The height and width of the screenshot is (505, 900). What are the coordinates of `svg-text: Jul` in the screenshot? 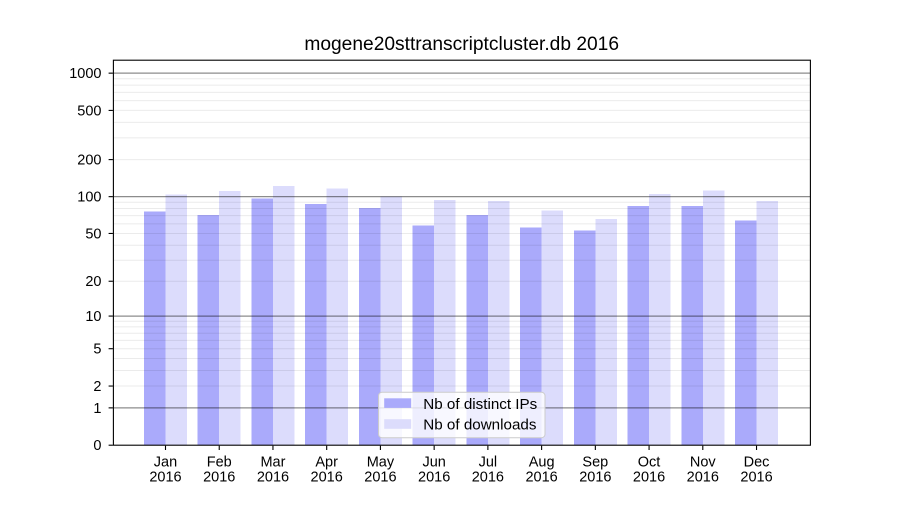 It's located at (488, 463).